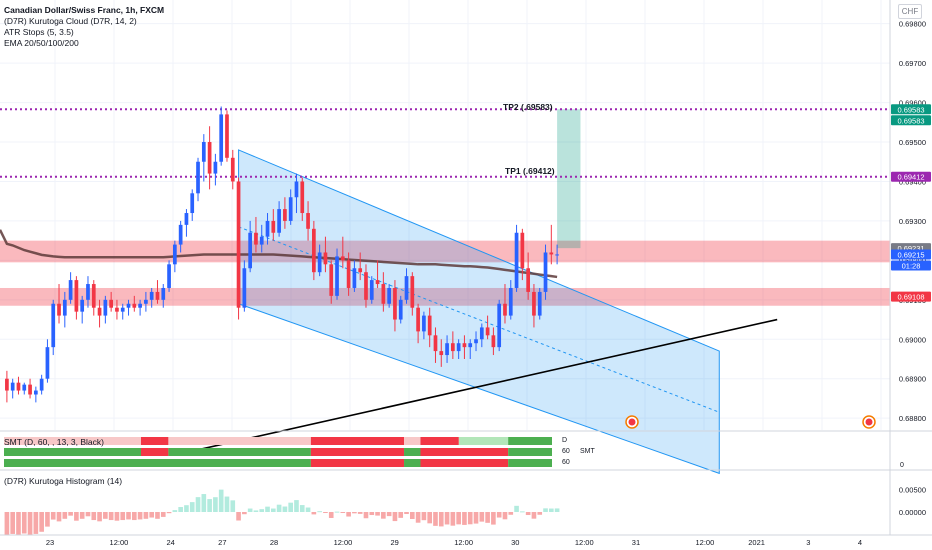 This screenshot has height=550, width=932. Describe the element at coordinates (910, 120) in the screenshot. I see `price-badge-label: 0.69583` at that location.